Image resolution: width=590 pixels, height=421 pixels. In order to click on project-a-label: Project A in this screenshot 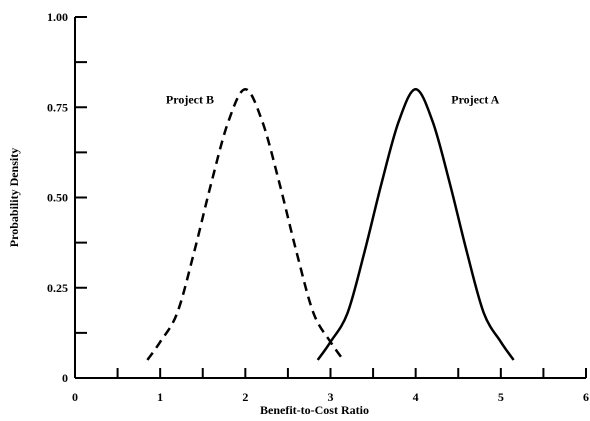, I will do `click(475, 100)`.